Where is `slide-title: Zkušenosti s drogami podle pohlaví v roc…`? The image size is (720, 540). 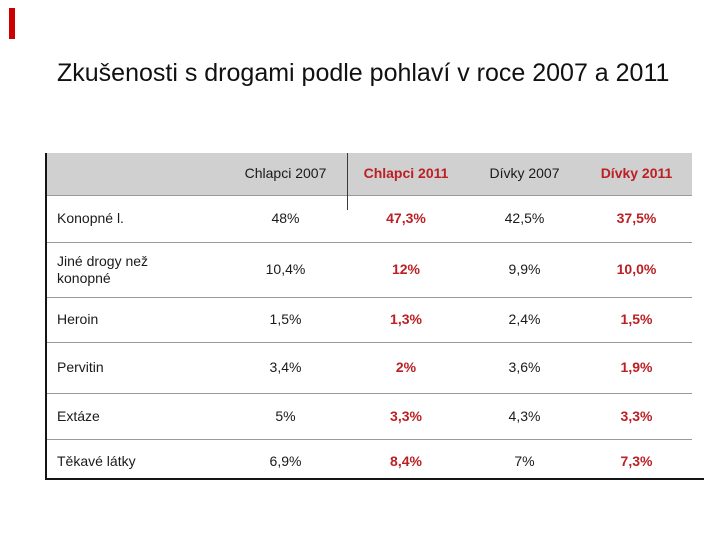
slide-title: Zkušenosti s drogami podle pohlaví v roc… is located at coordinates (363, 73).